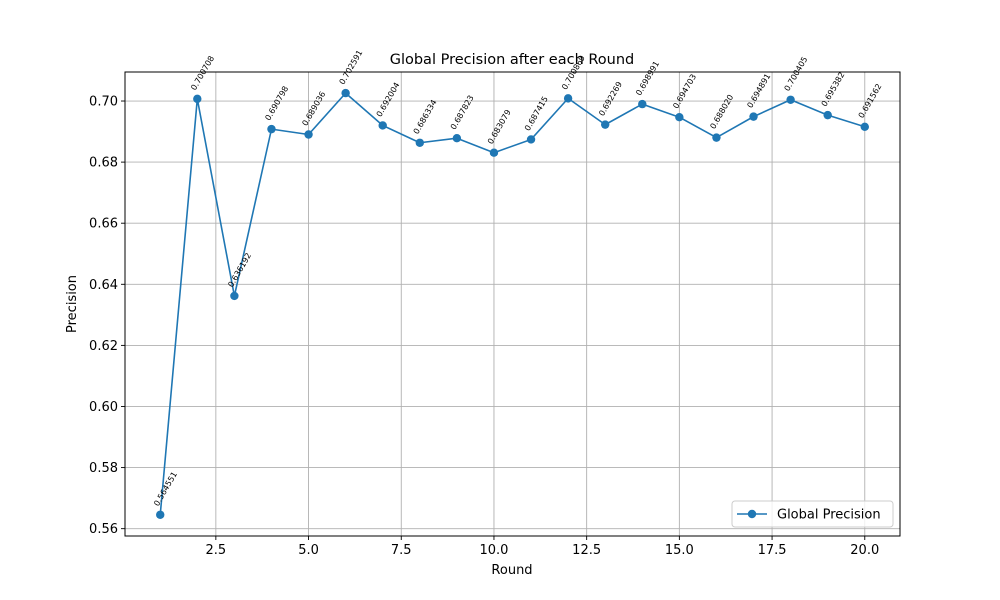 The image size is (1000, 600). Describe the element at coordinates (493, 550) in the screenshot. I see `x-tick-label: 10.0` at that location.